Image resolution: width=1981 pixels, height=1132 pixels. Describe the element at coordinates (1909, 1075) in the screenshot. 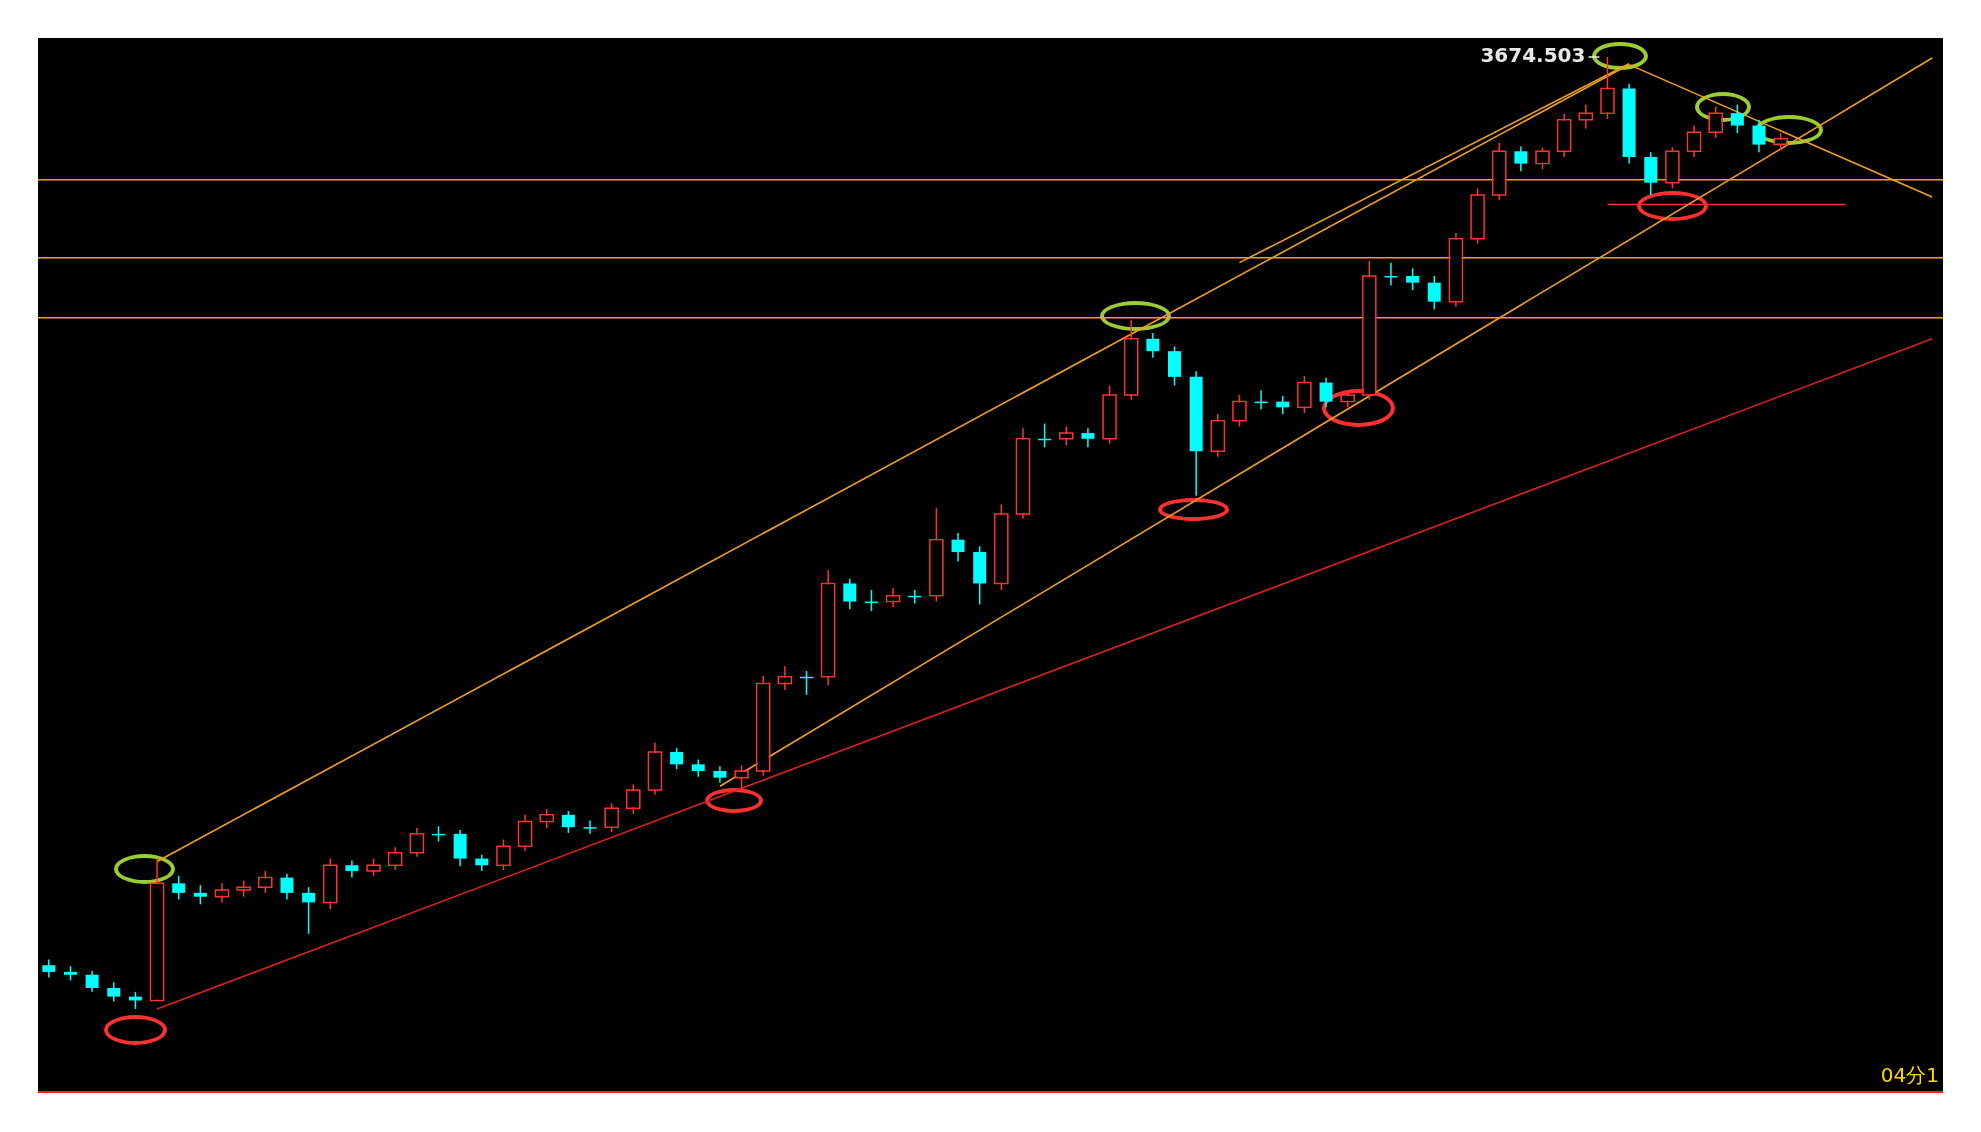

I see `text: 04分1` at that location.